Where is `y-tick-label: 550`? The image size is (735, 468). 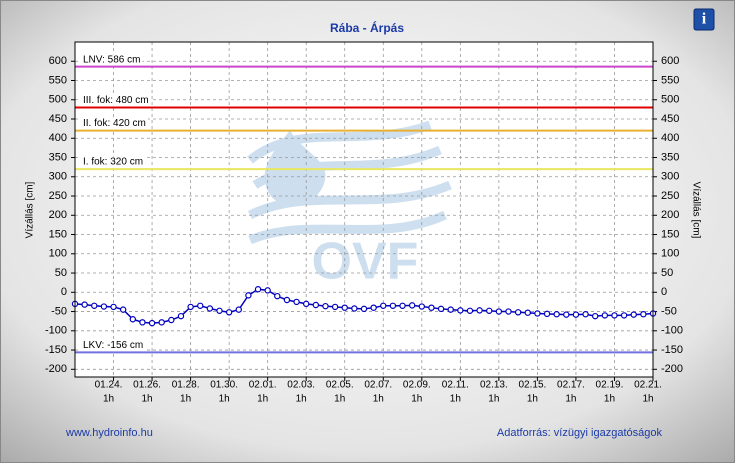 y-tick-label: 550 is located at coordinates (58, 80).